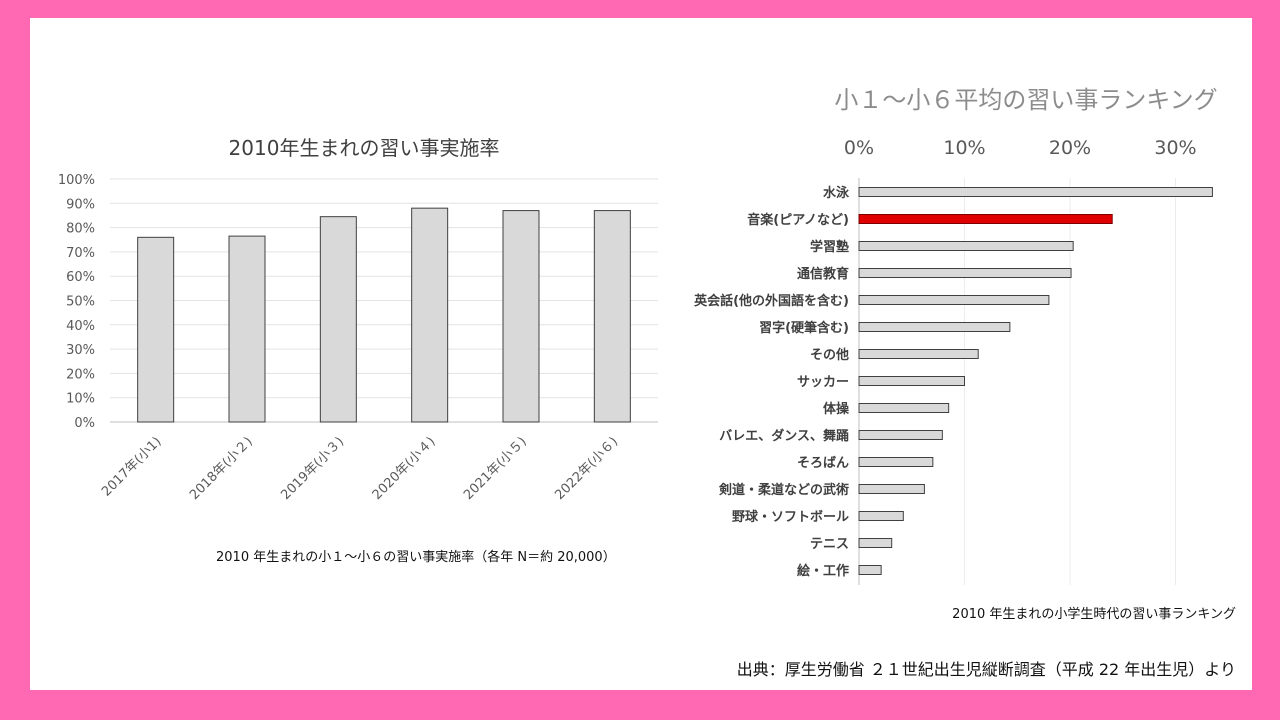 This screenshot has height=720, width=1280. Describe the element at coordinates (829, 544) in the screenshot. I see `right-category-label: テニス` at that location.